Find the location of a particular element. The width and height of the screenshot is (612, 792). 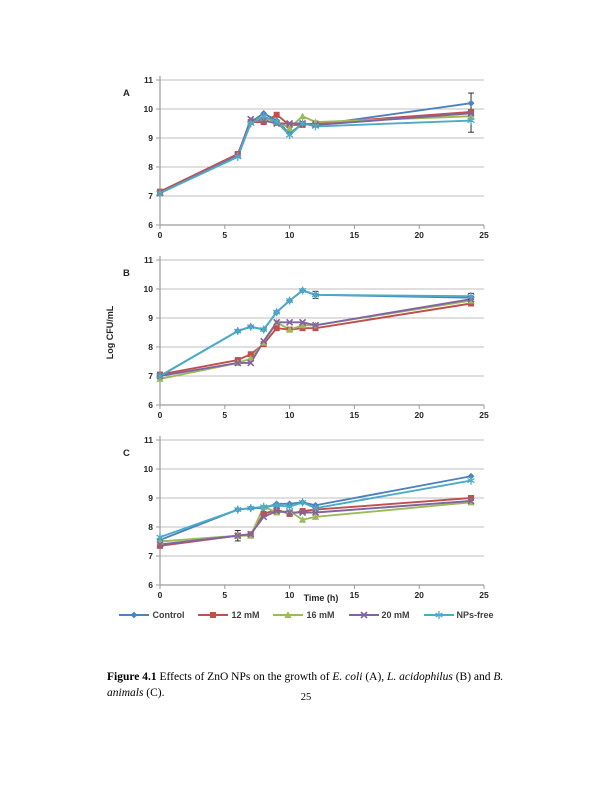

legend-label: 16 mM is located at coordinates (320, 615).